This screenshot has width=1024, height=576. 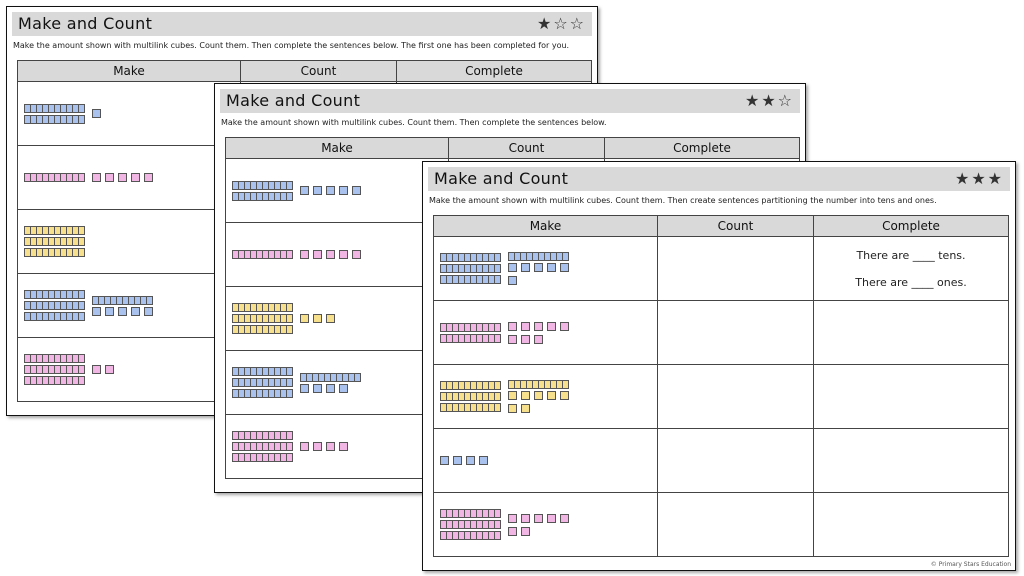 I want to click on title-bar: Make and Count ★★☆, so click(x=510, y=101).